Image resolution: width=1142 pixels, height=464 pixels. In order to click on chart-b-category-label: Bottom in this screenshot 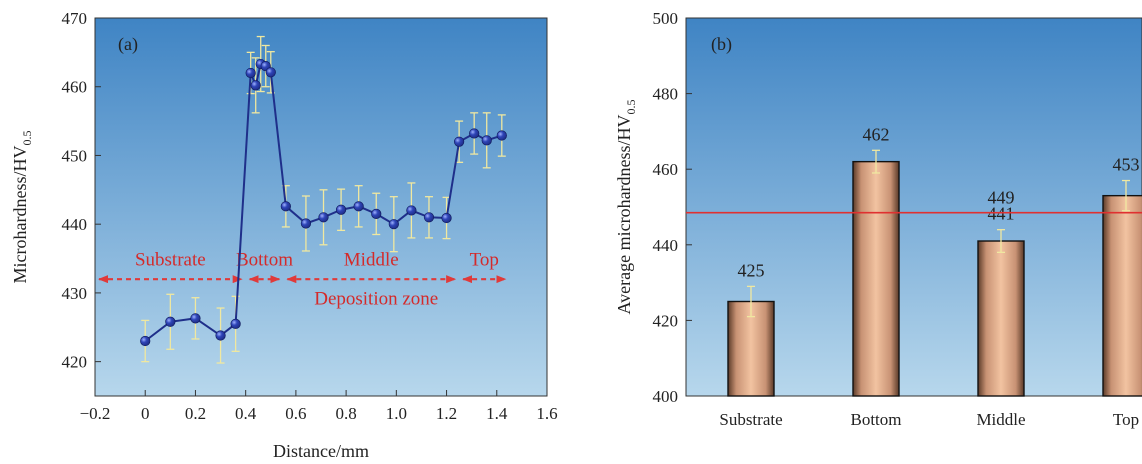, I will do `click(875, 419)`.